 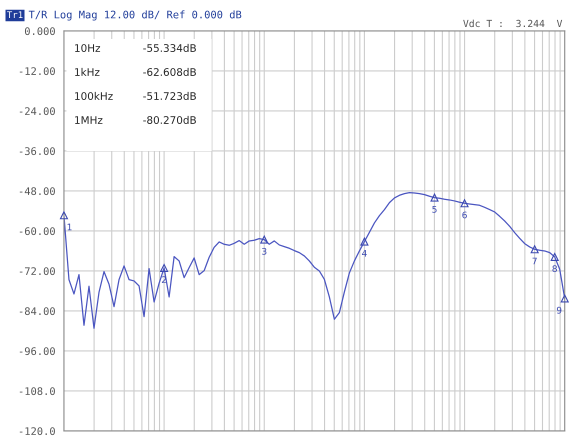 I want to click on annotation: -51.723dB, so click(x=169, y=96).